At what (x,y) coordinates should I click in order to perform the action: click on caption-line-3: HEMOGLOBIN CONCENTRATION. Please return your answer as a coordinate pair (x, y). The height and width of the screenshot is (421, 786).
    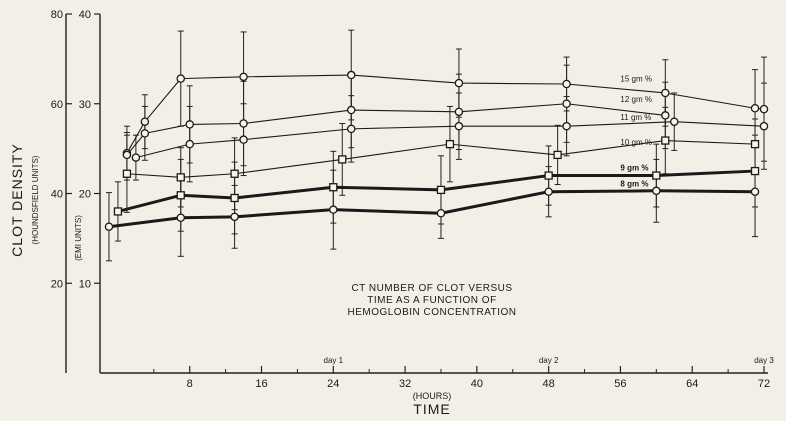
    Looking at the image, I should click on (431, 312).